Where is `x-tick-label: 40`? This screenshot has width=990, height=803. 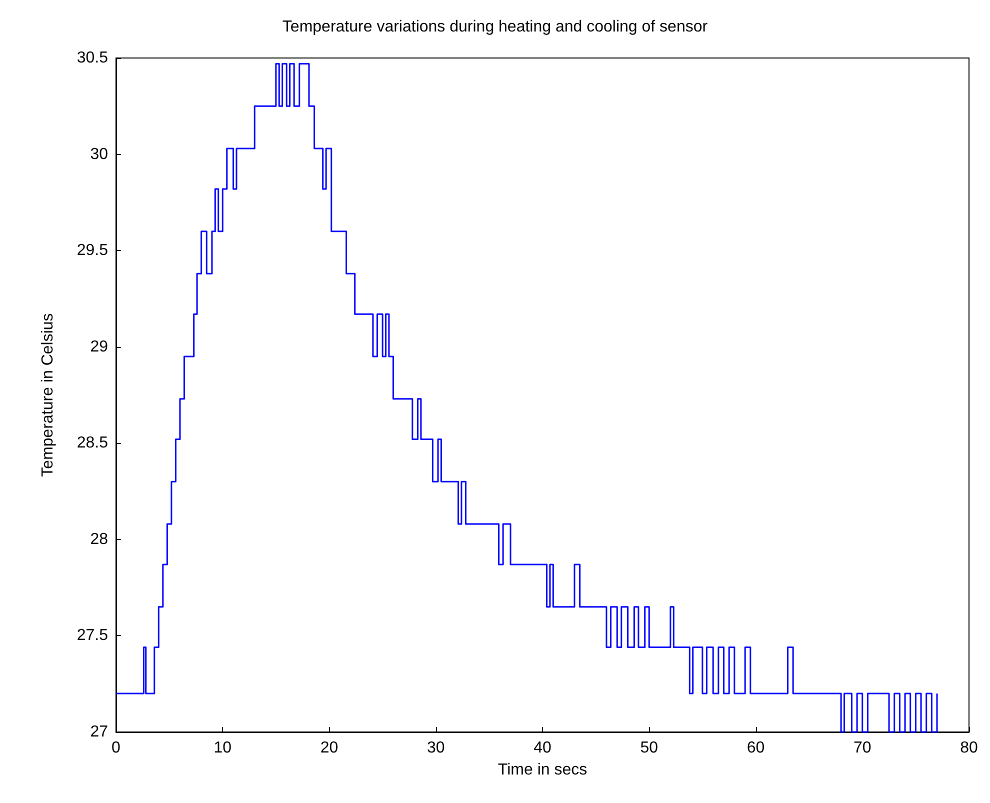 x-tick-label: 40 is located at coordinates (543, 748).